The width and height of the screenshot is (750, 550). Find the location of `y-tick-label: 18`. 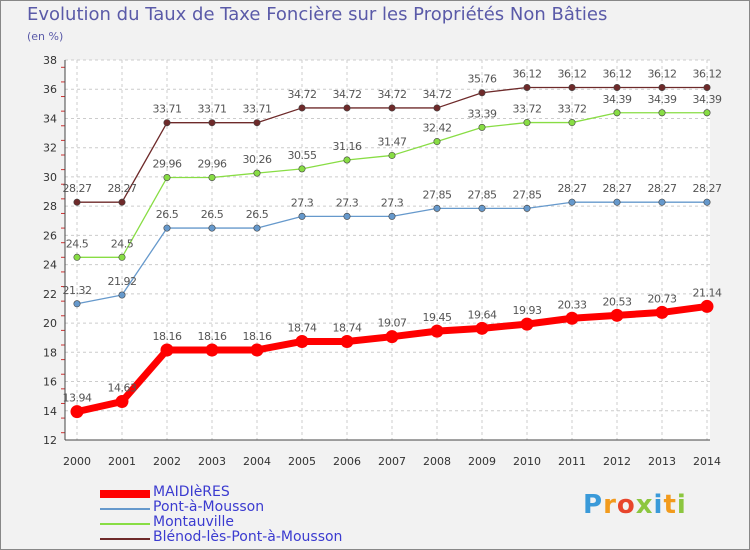

y-tick-label: 18 is located at coordinates (50, 352).